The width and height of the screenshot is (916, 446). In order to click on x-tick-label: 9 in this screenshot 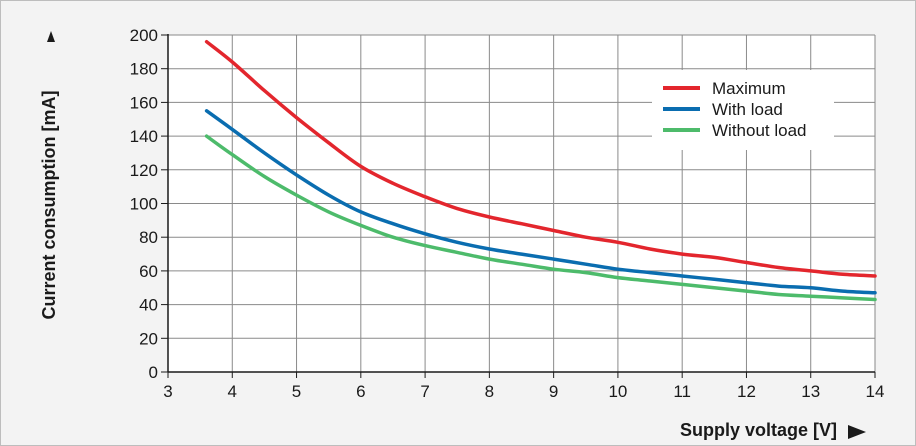, I will do `click(553, 391)`.